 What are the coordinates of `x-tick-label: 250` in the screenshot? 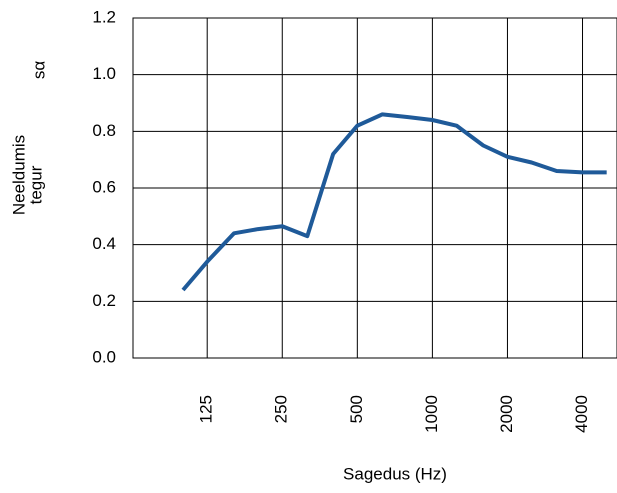 It's located at (281, 409).